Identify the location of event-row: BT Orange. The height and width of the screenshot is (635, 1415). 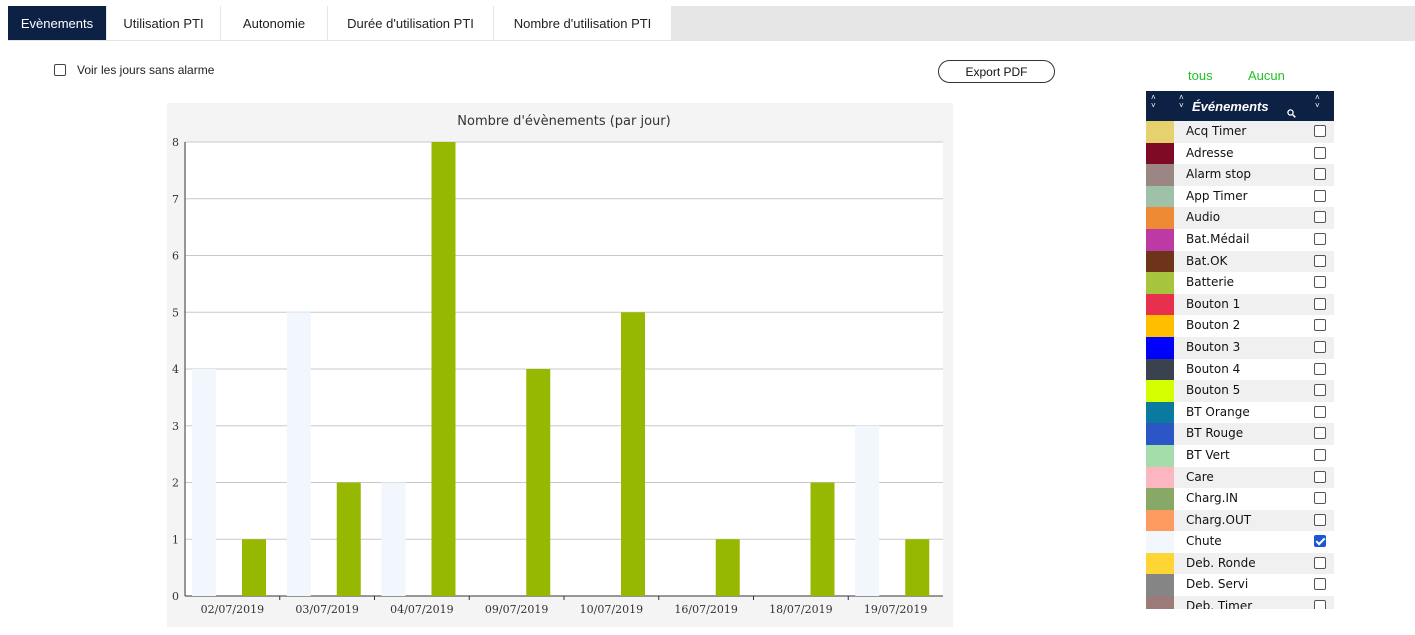
(1240, 412).